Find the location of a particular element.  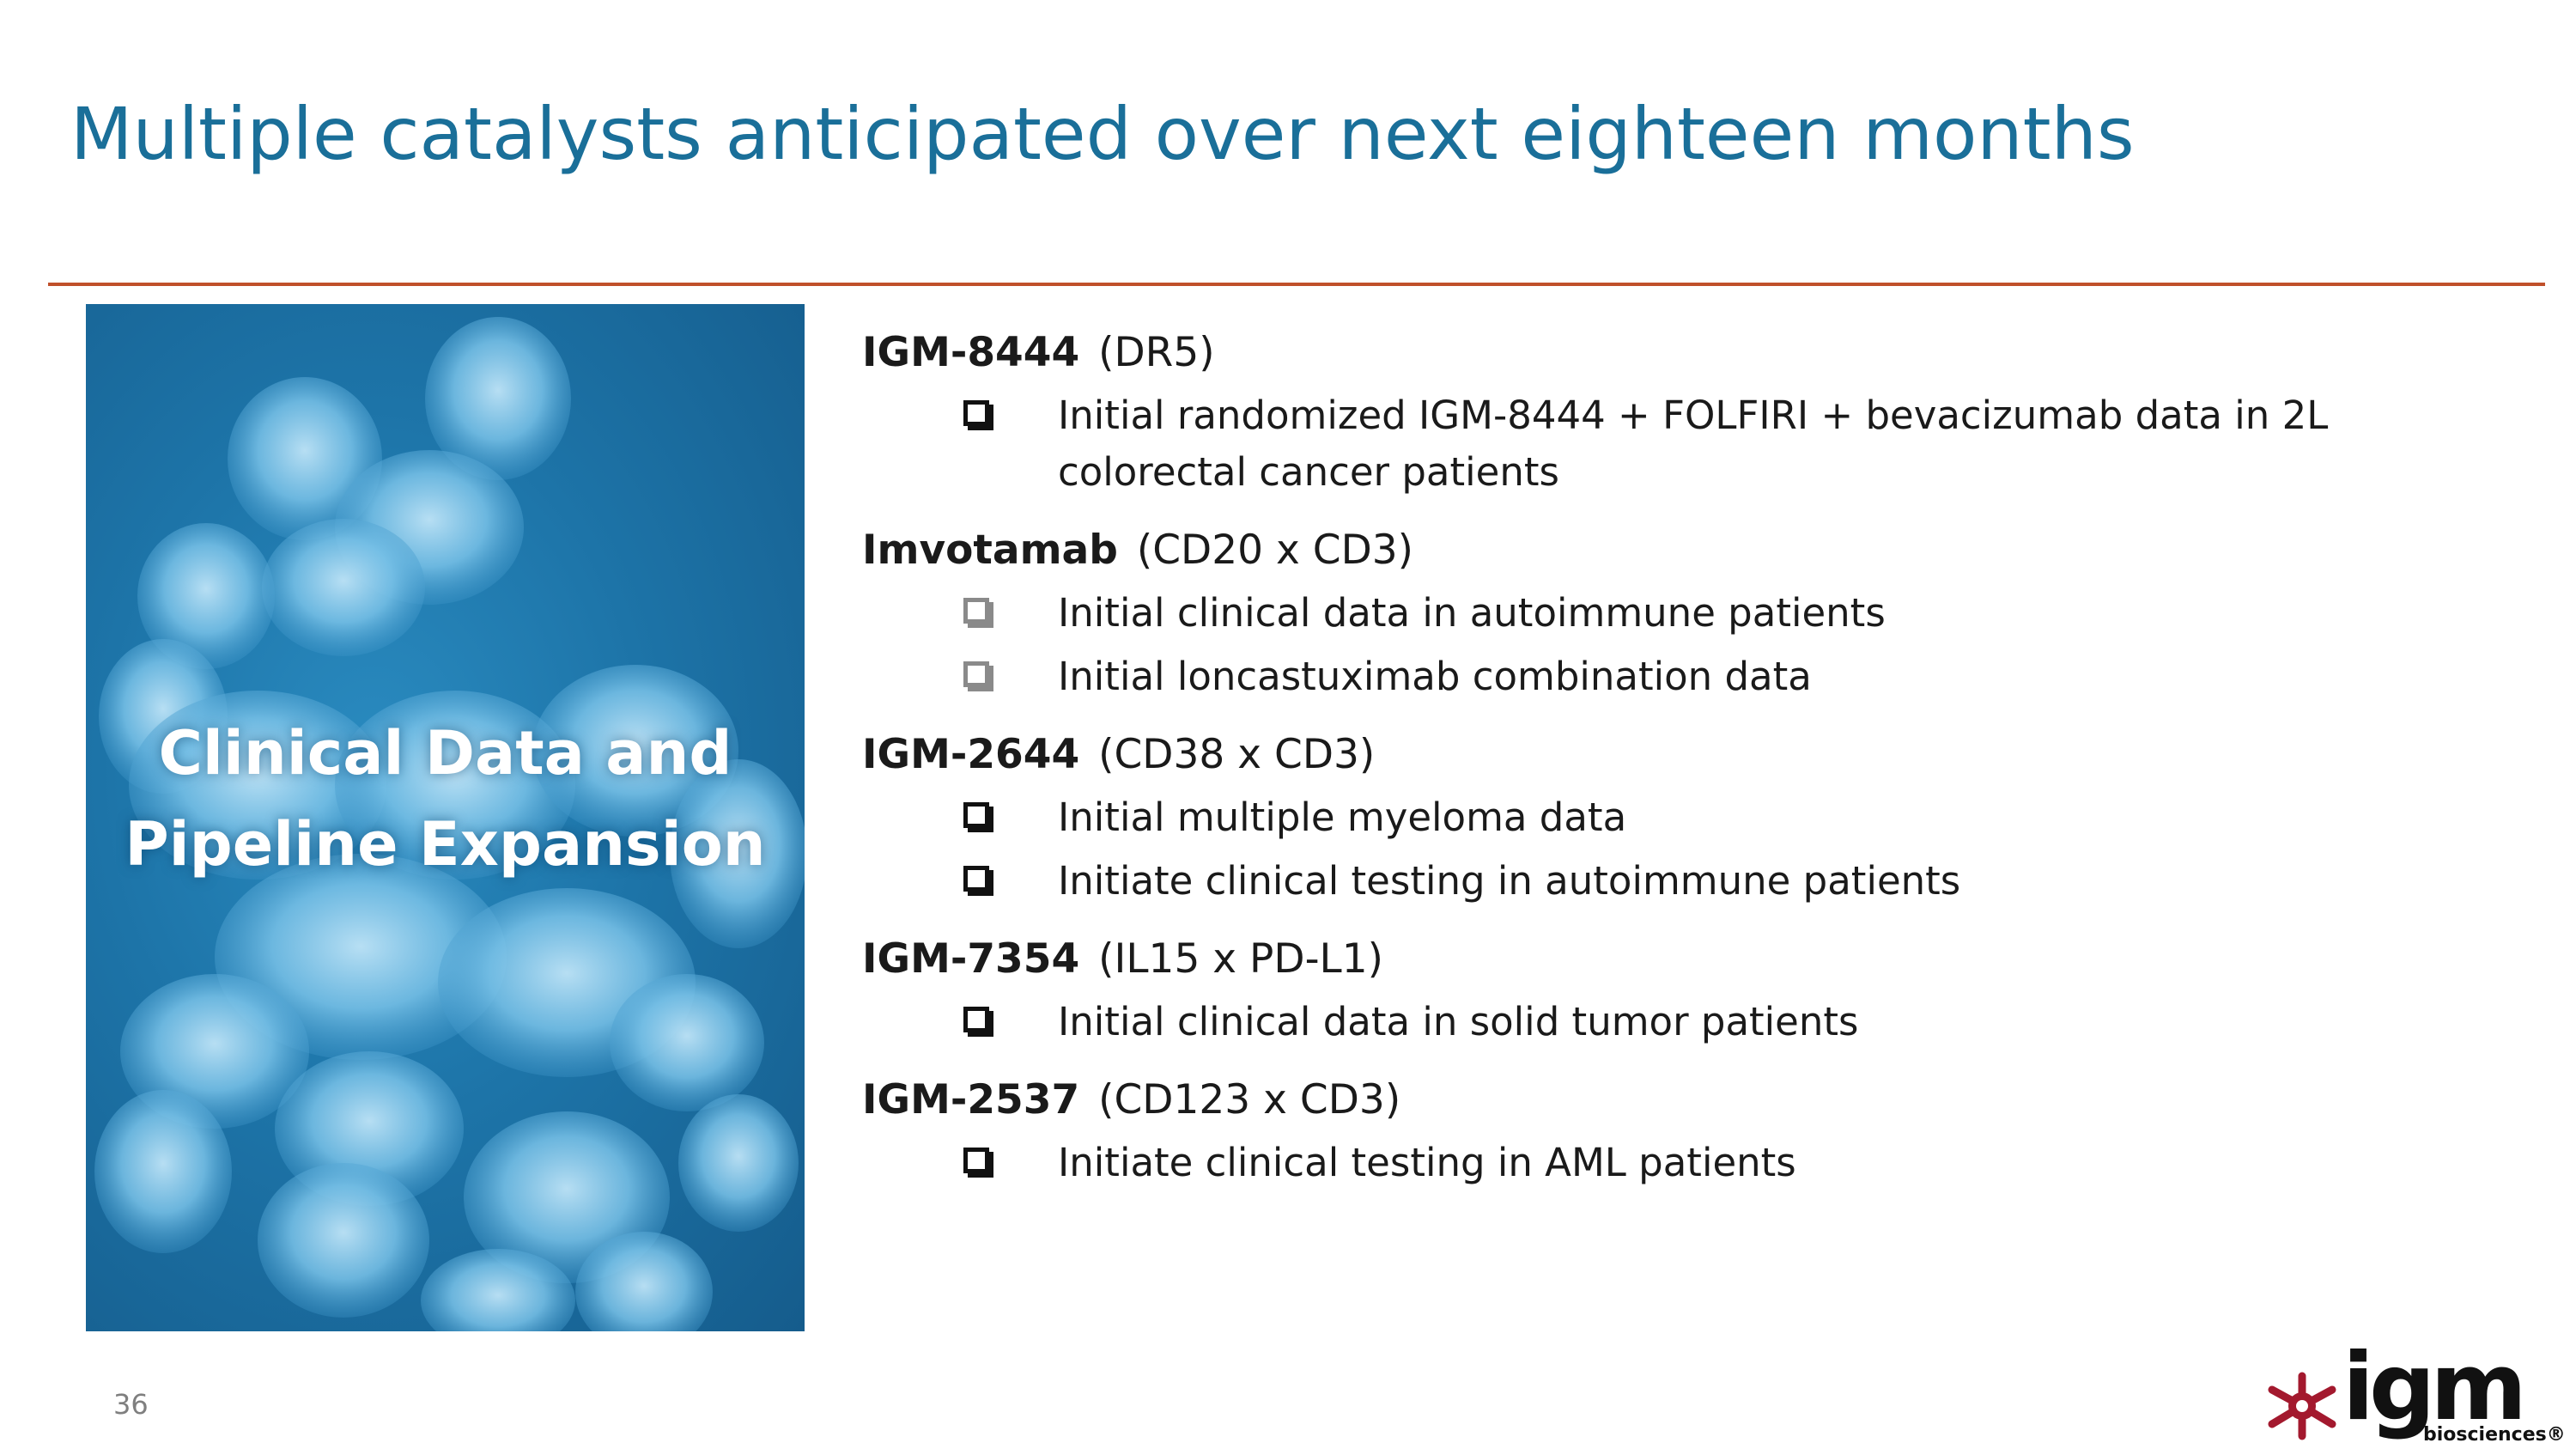

program-heading: IGM-8444 (DR5) is located at coordinates (1678, 353).